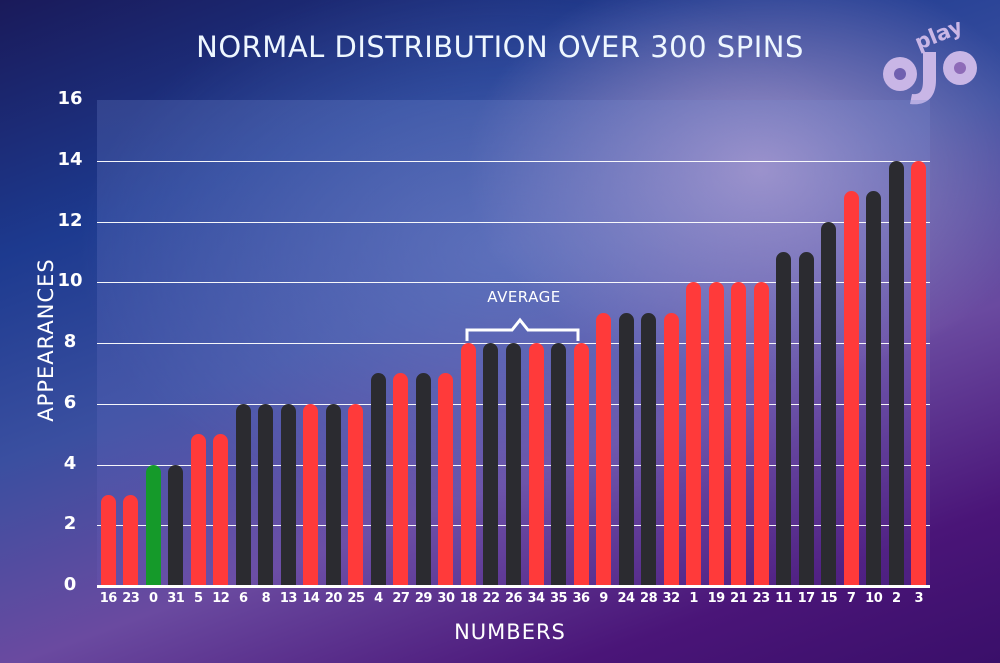 This screenshot has height=663, width=1000. What do you see at coordinates (378, 598) in the screenshot?
I see `x-tick-label: 4` at bounding box center [378, 598].